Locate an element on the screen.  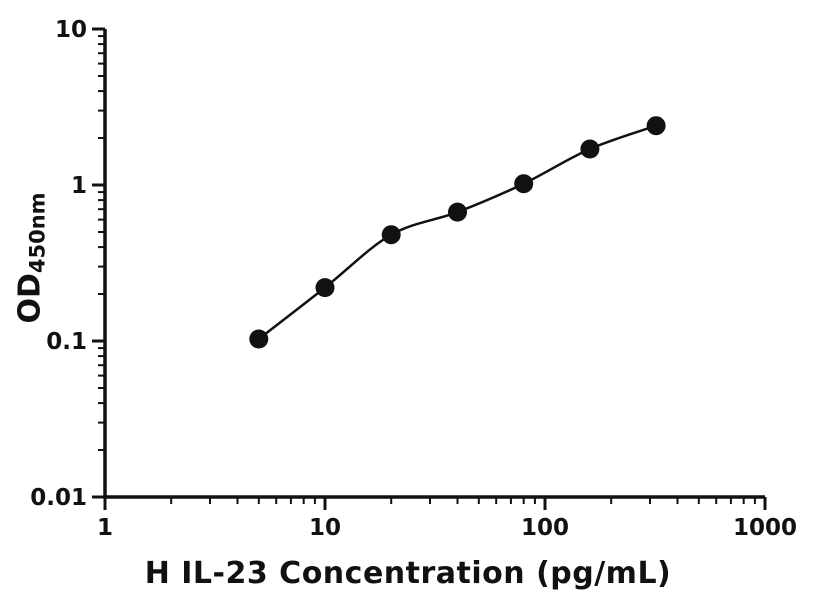
y-tick-label: 1 is located at coordinates (79, 186).